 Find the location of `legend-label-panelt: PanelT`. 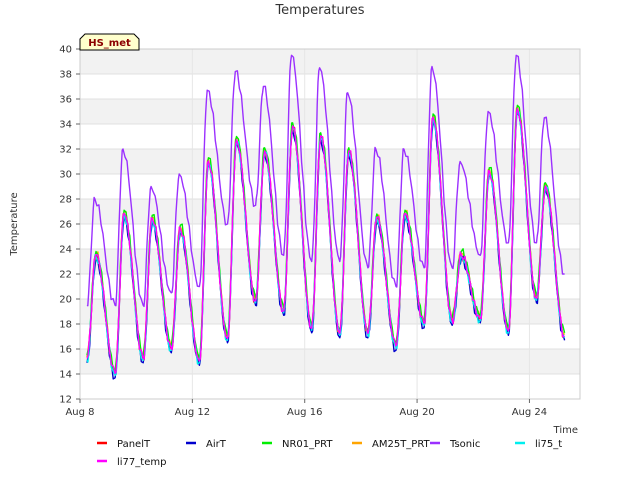

legend-label-panelt: PanelT is located at coordinates (134, 444).